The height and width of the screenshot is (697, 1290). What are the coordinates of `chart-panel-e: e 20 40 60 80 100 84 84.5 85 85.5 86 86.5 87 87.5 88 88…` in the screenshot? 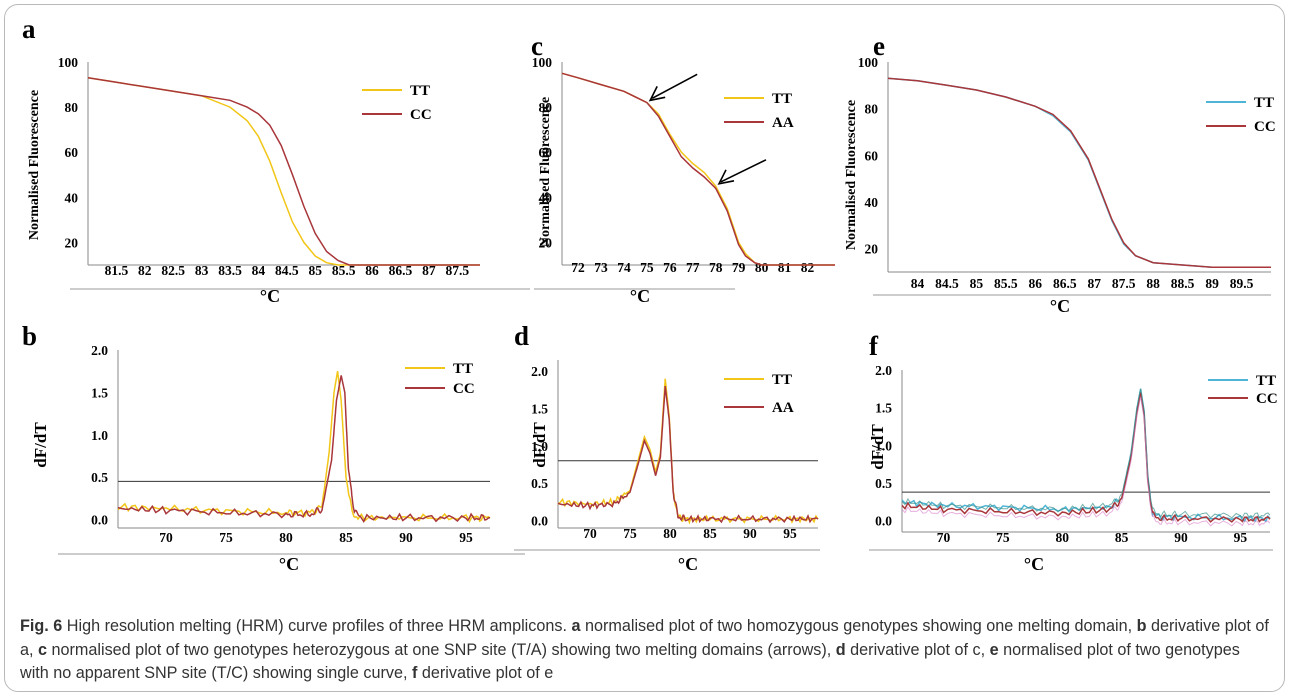 It's located at (1060, 173).